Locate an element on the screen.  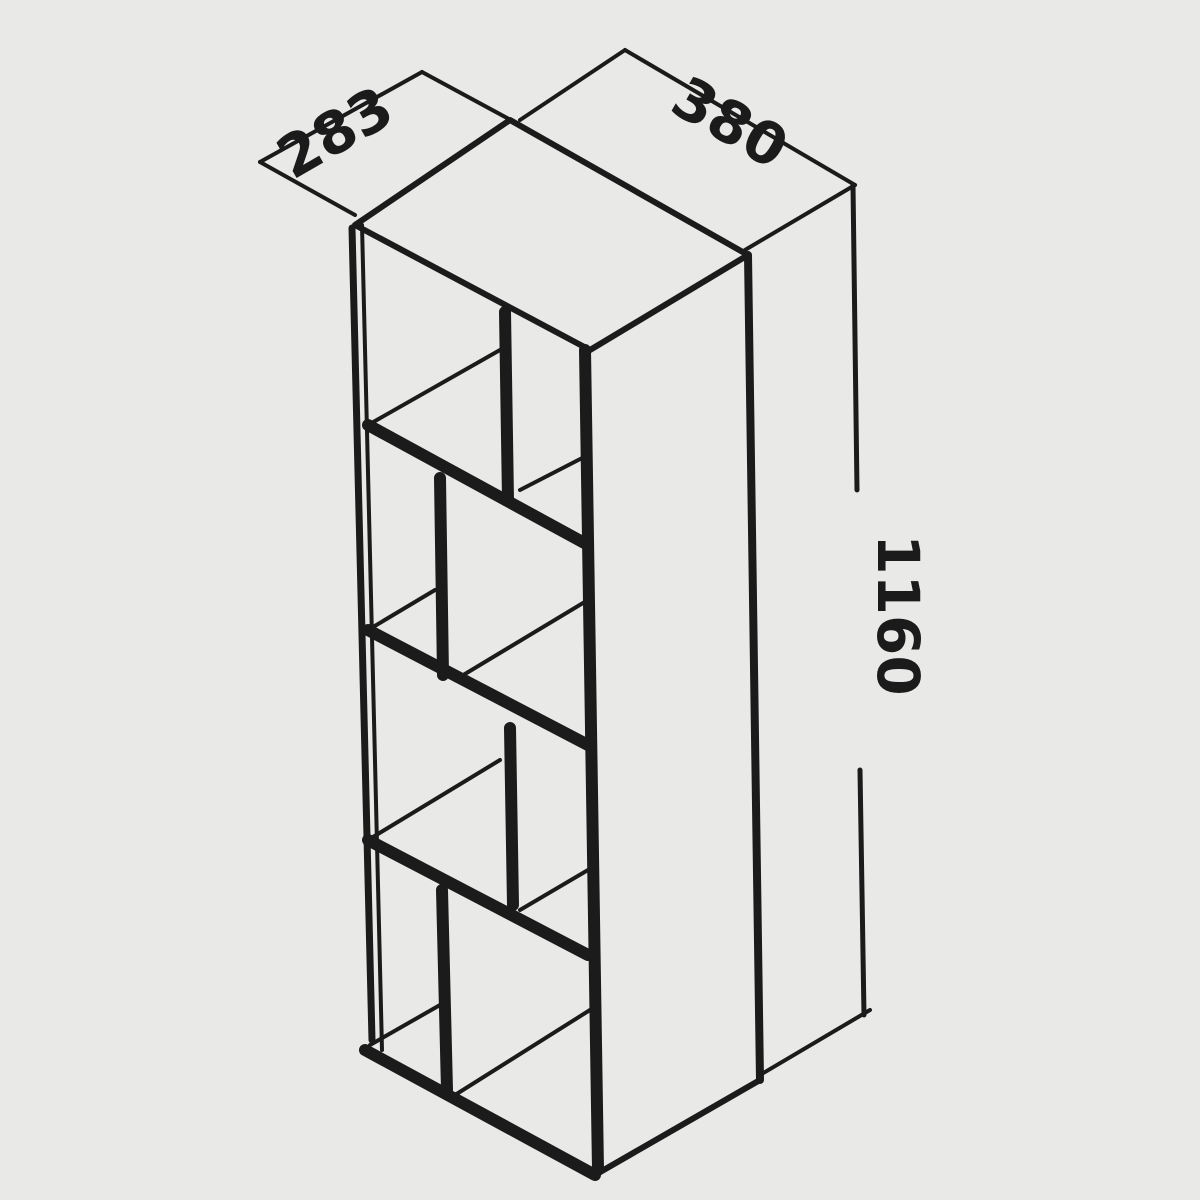
height-dimension-label: 1160 is located at coordinates (898, 614).